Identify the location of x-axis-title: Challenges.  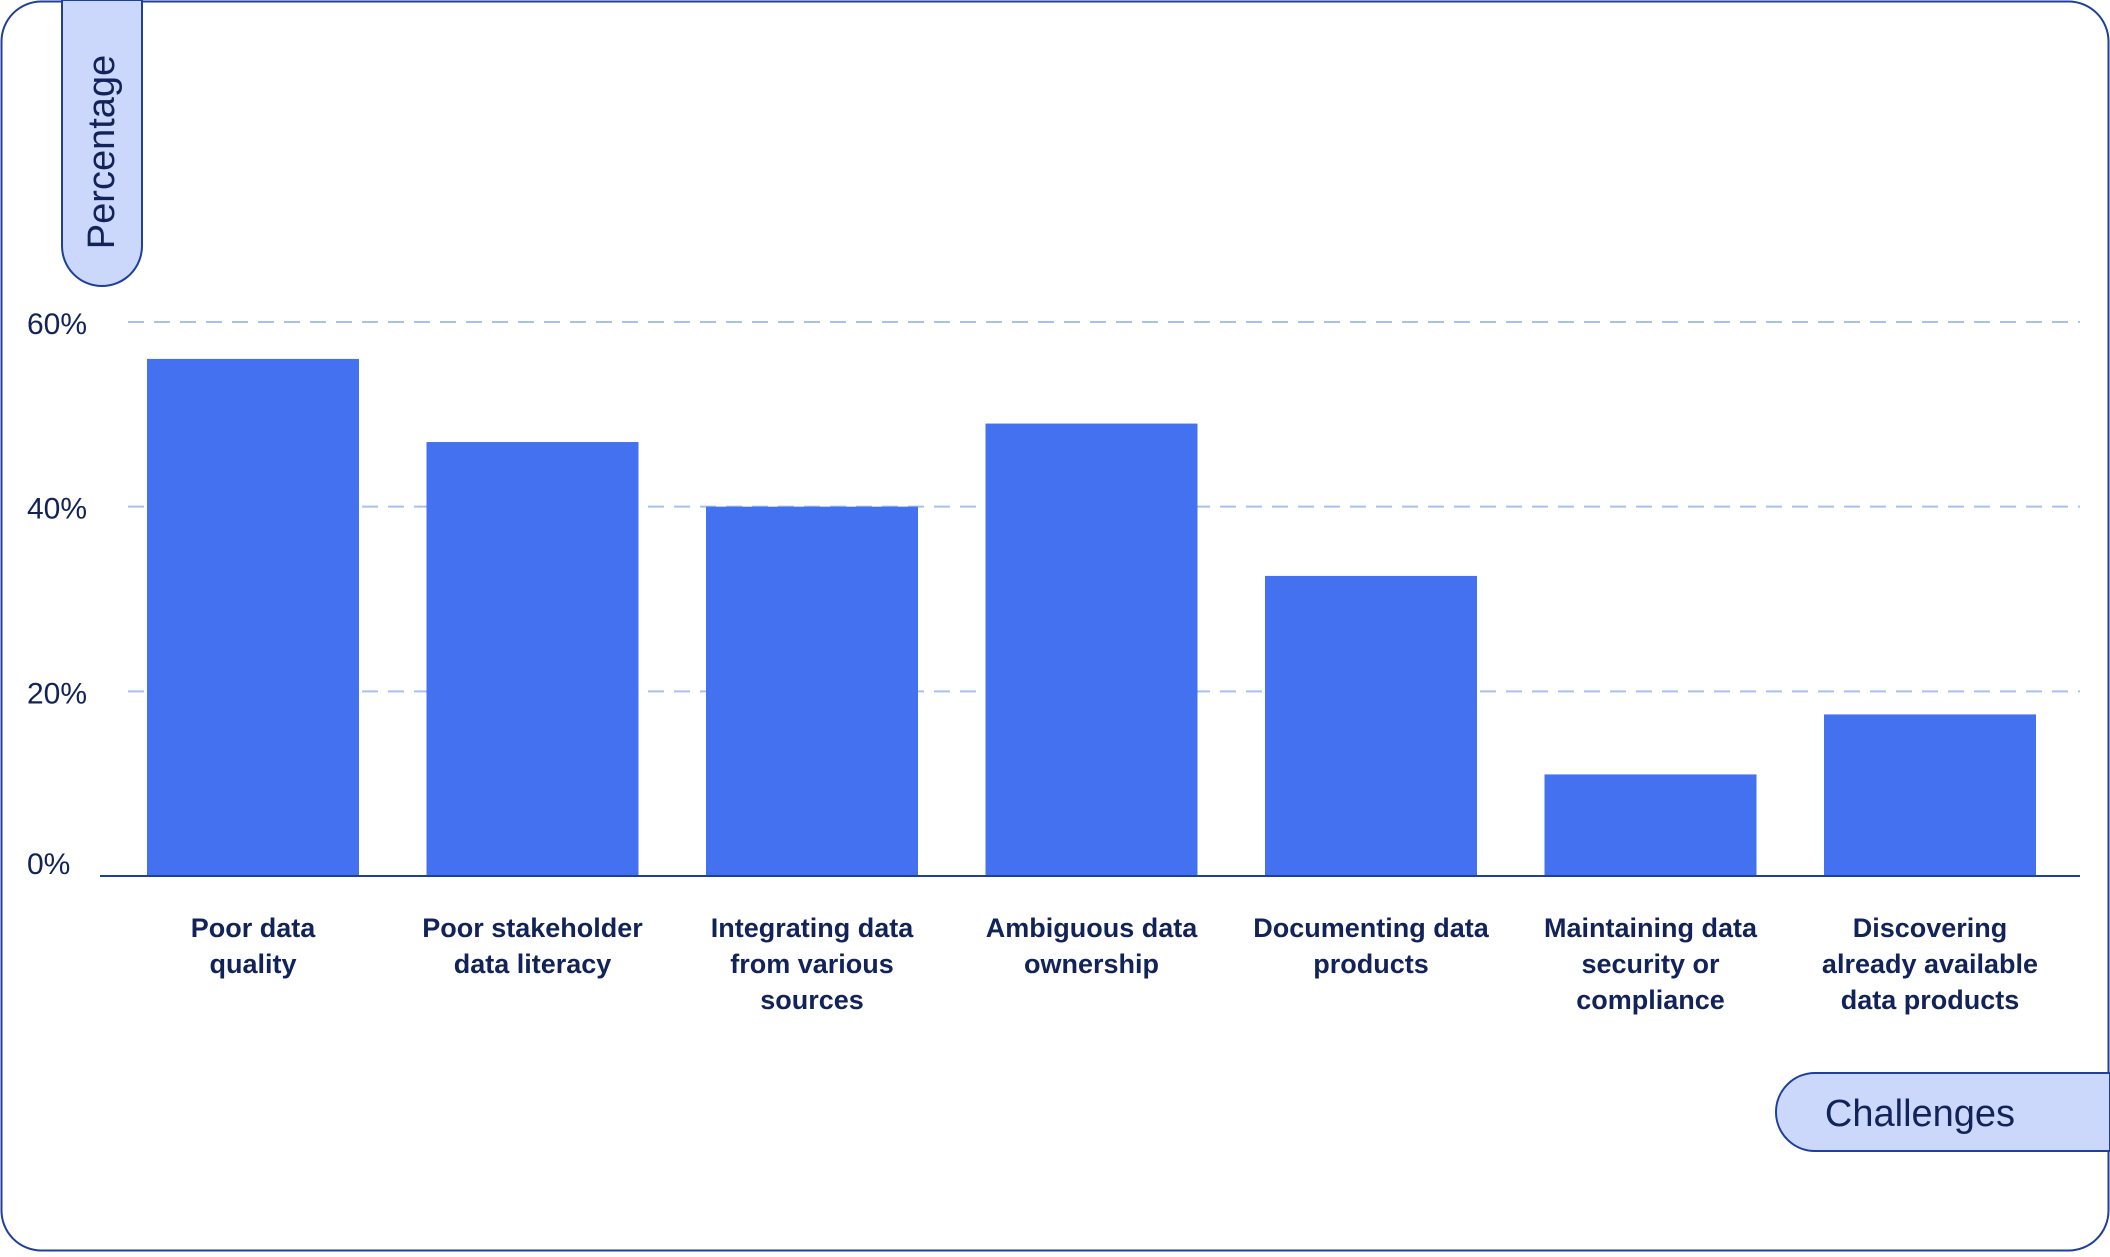
(1920, 1114).